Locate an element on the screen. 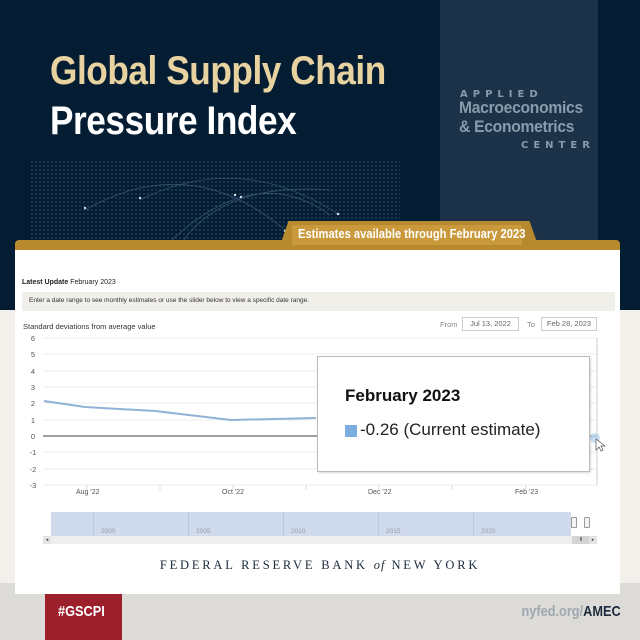 This screenshot has height=640, width=640. latest-update-label: Latest Update is located at coordinates (45, 282).